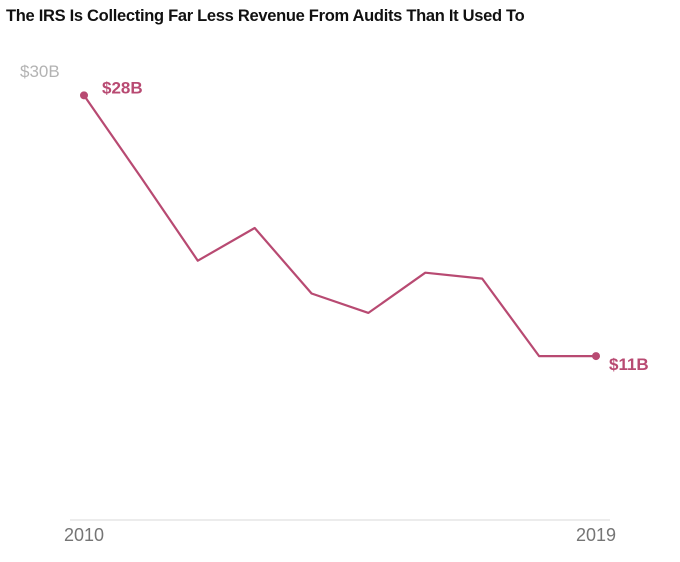 The width and height of the screenshot is (680, 562). Describe the element at coordinates (40, 71) in the screenshot. I see `y-tick-label: $30B` at that location.